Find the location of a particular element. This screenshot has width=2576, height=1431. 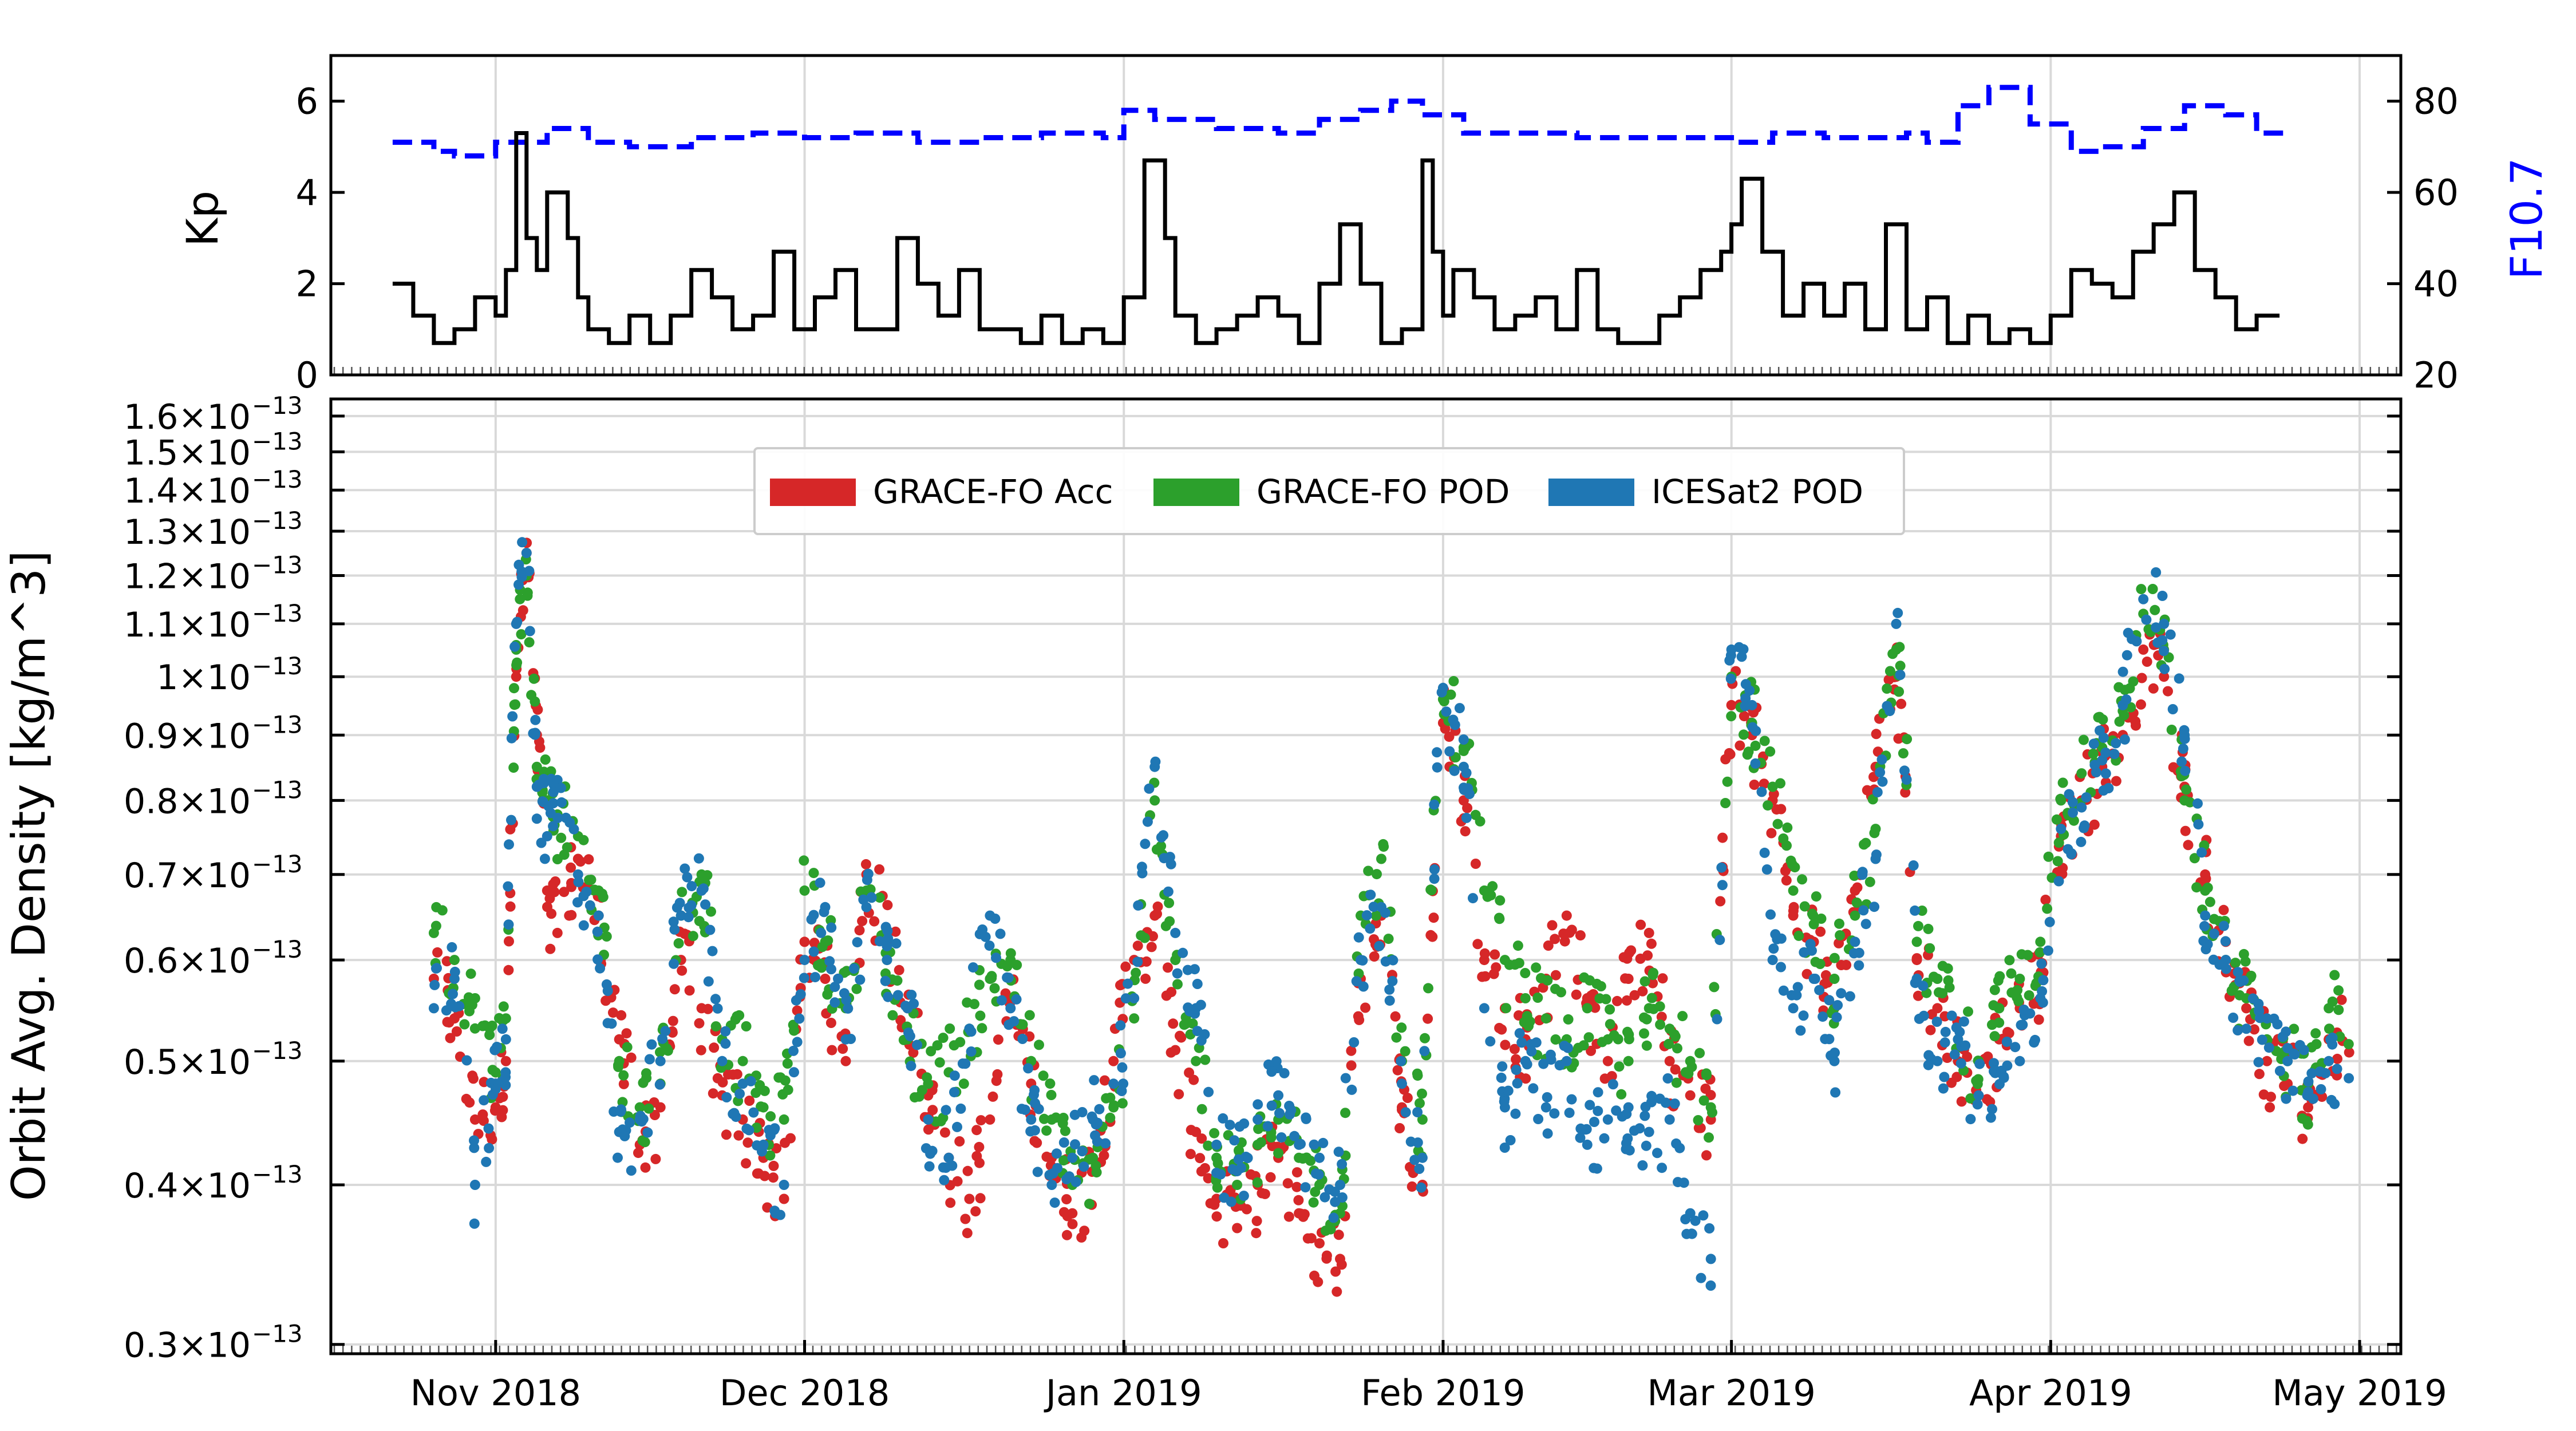

minor-ticks is located at coordinates (1365, 1350).